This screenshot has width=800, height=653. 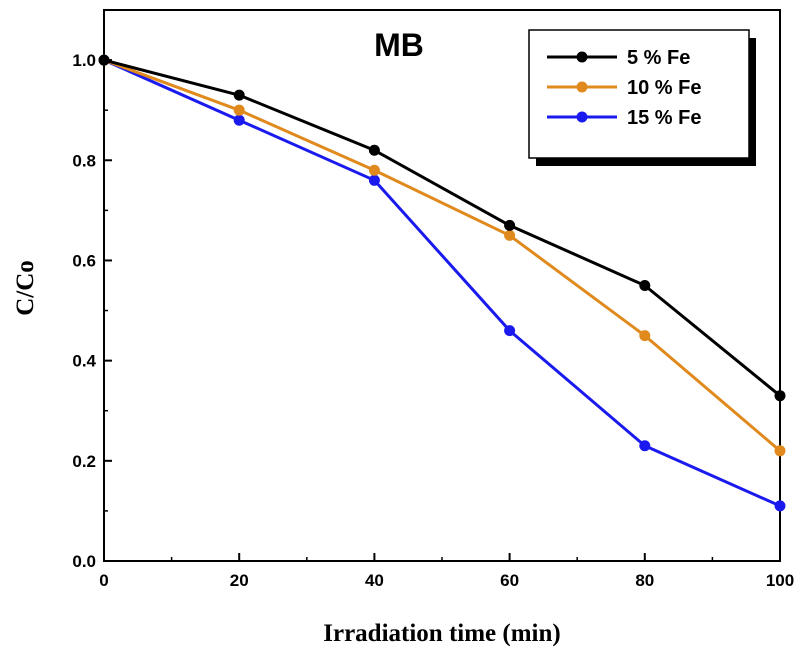 What do you see at coordinates (780, 580) in the screenshot?
I see `x-tick-label: 100` at bounding box center [780, 580].